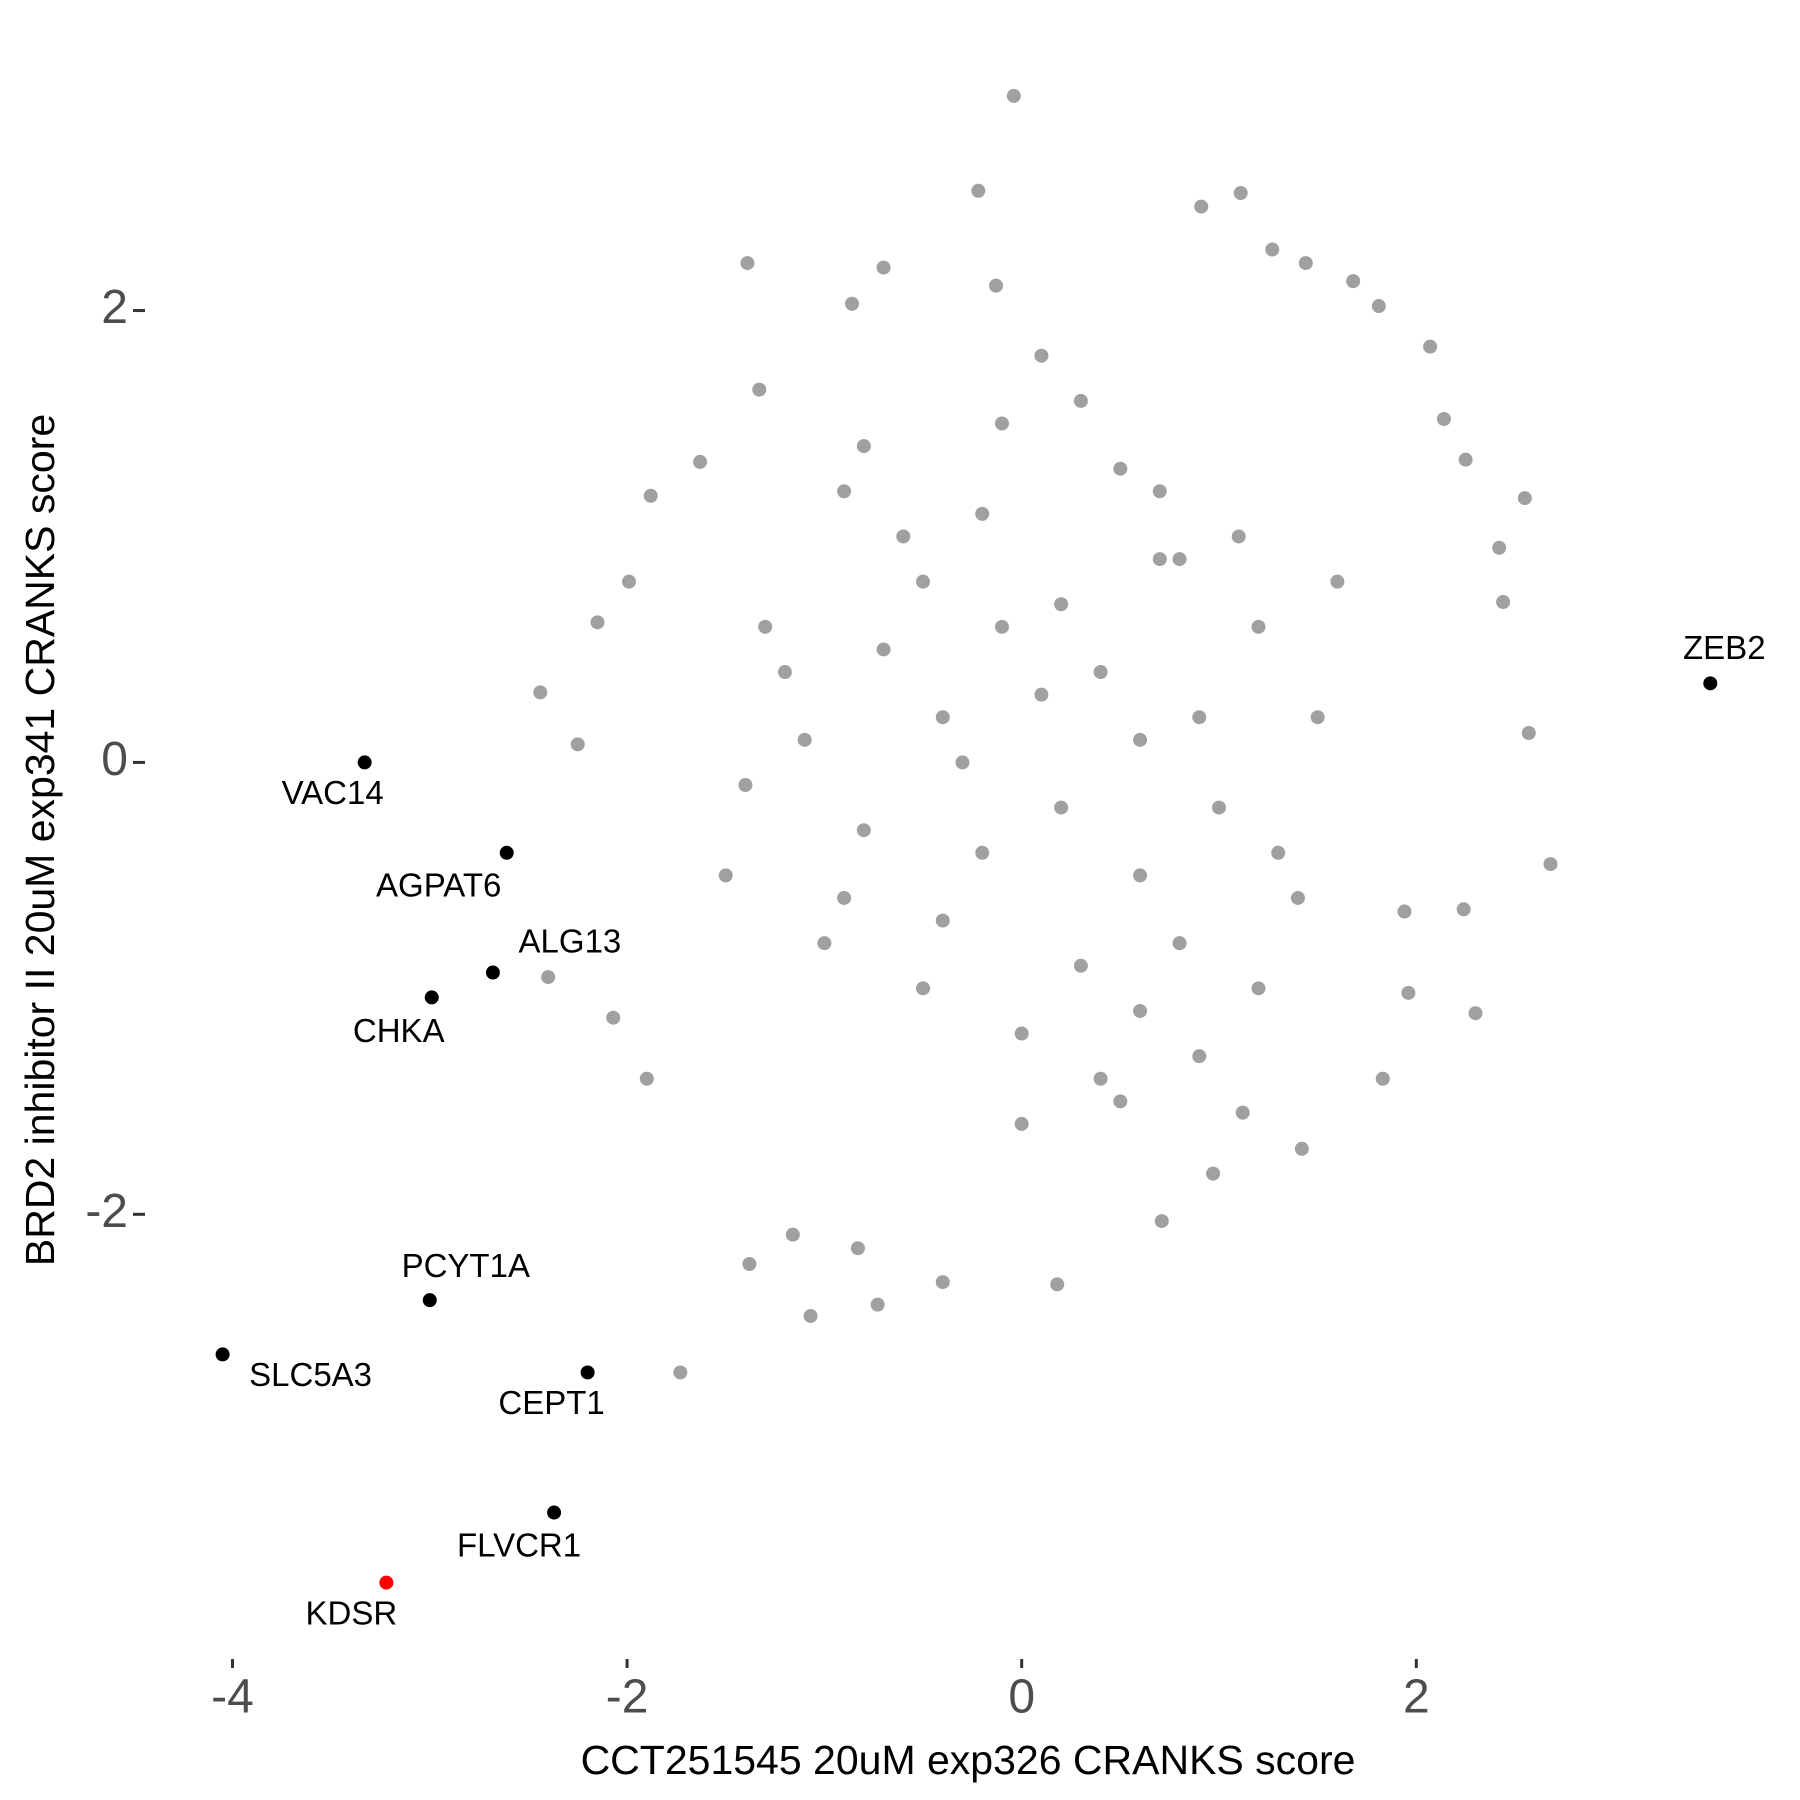  I want to click on x-tick-label: -2, so click(627, 1697).